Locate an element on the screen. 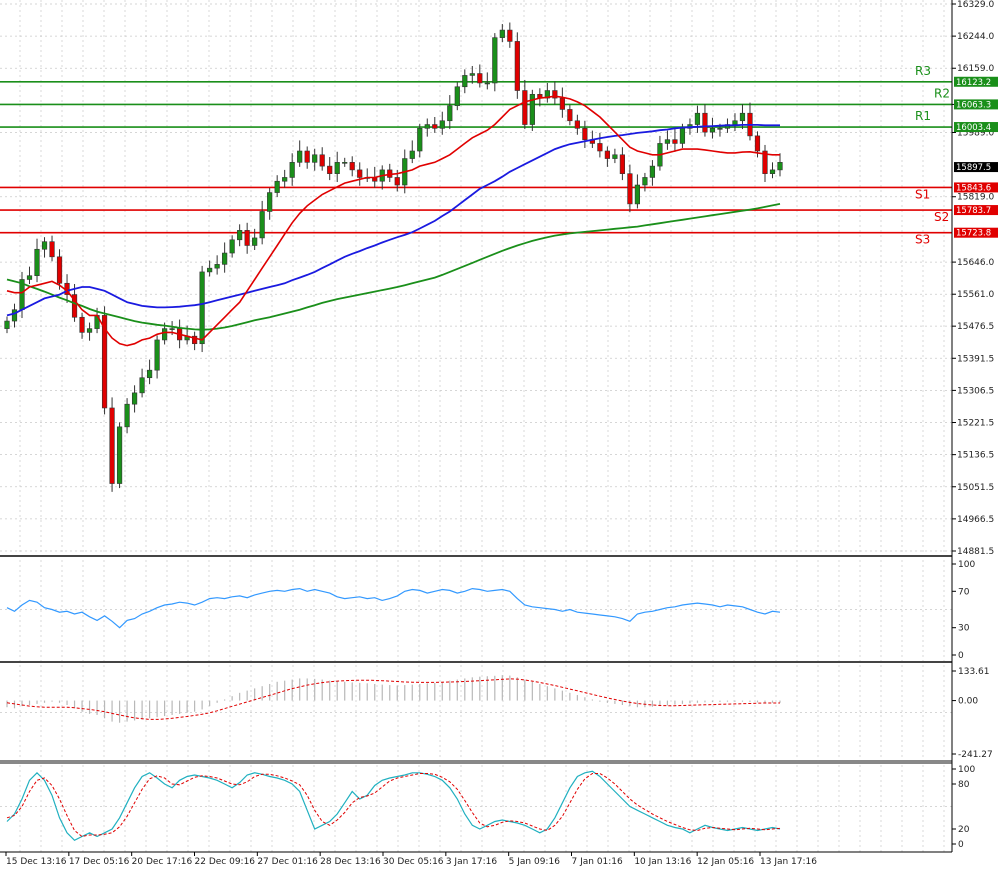  ma-green-line is located at coordinates (393, 267).